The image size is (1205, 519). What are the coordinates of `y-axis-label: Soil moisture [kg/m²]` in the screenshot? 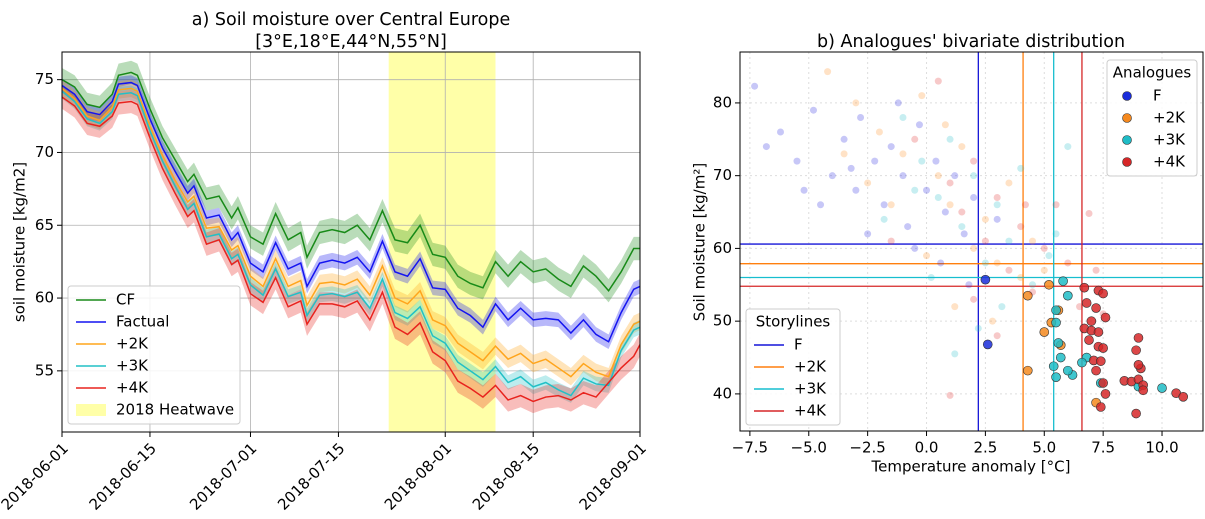 It's located at (700, 242).